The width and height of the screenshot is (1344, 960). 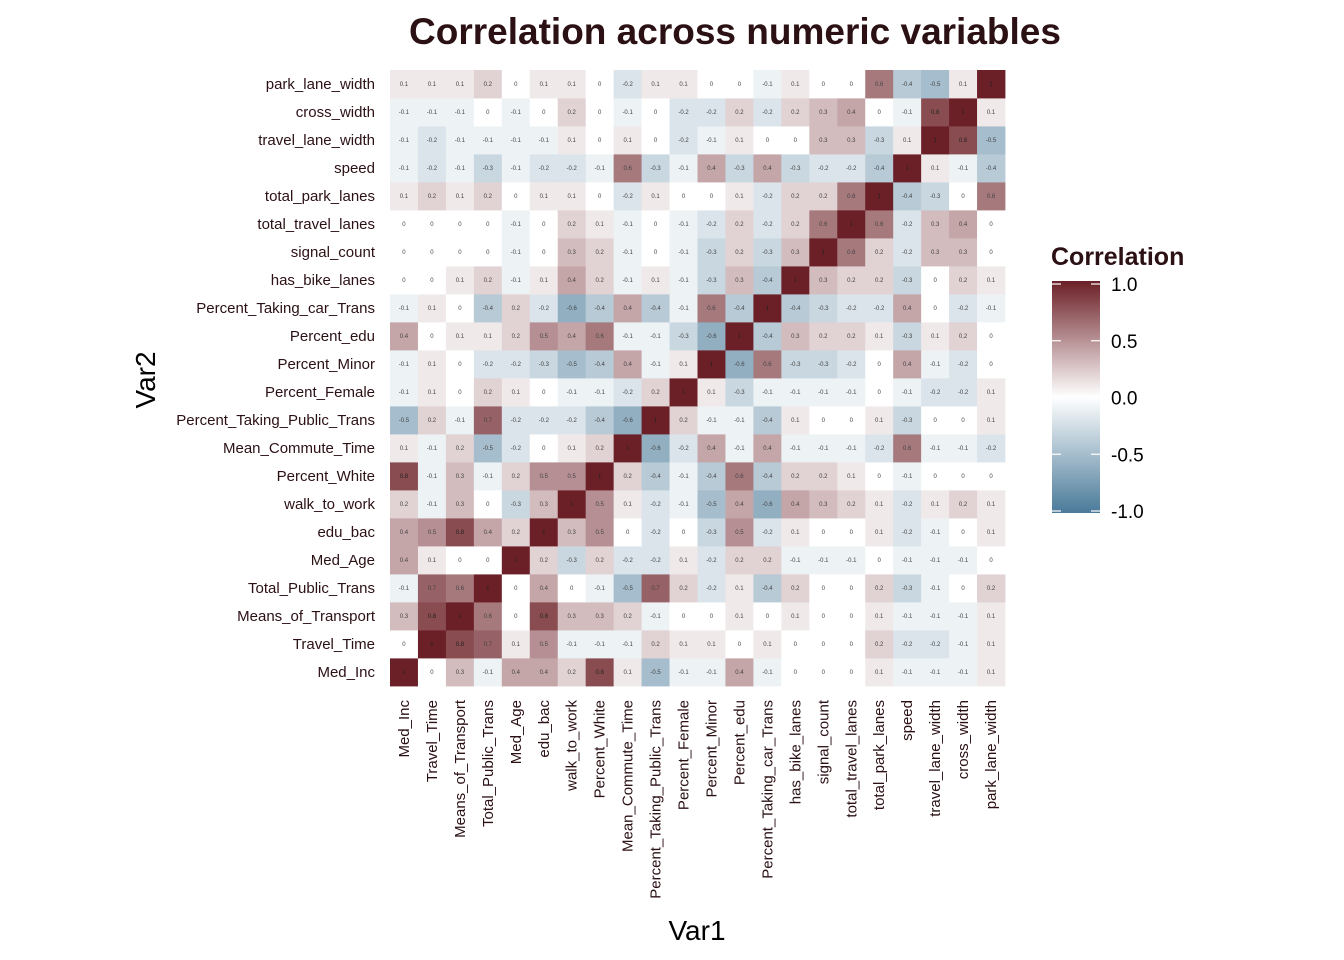 I want to click on cell-value-label: -0.2, so click(x=544, y=309).